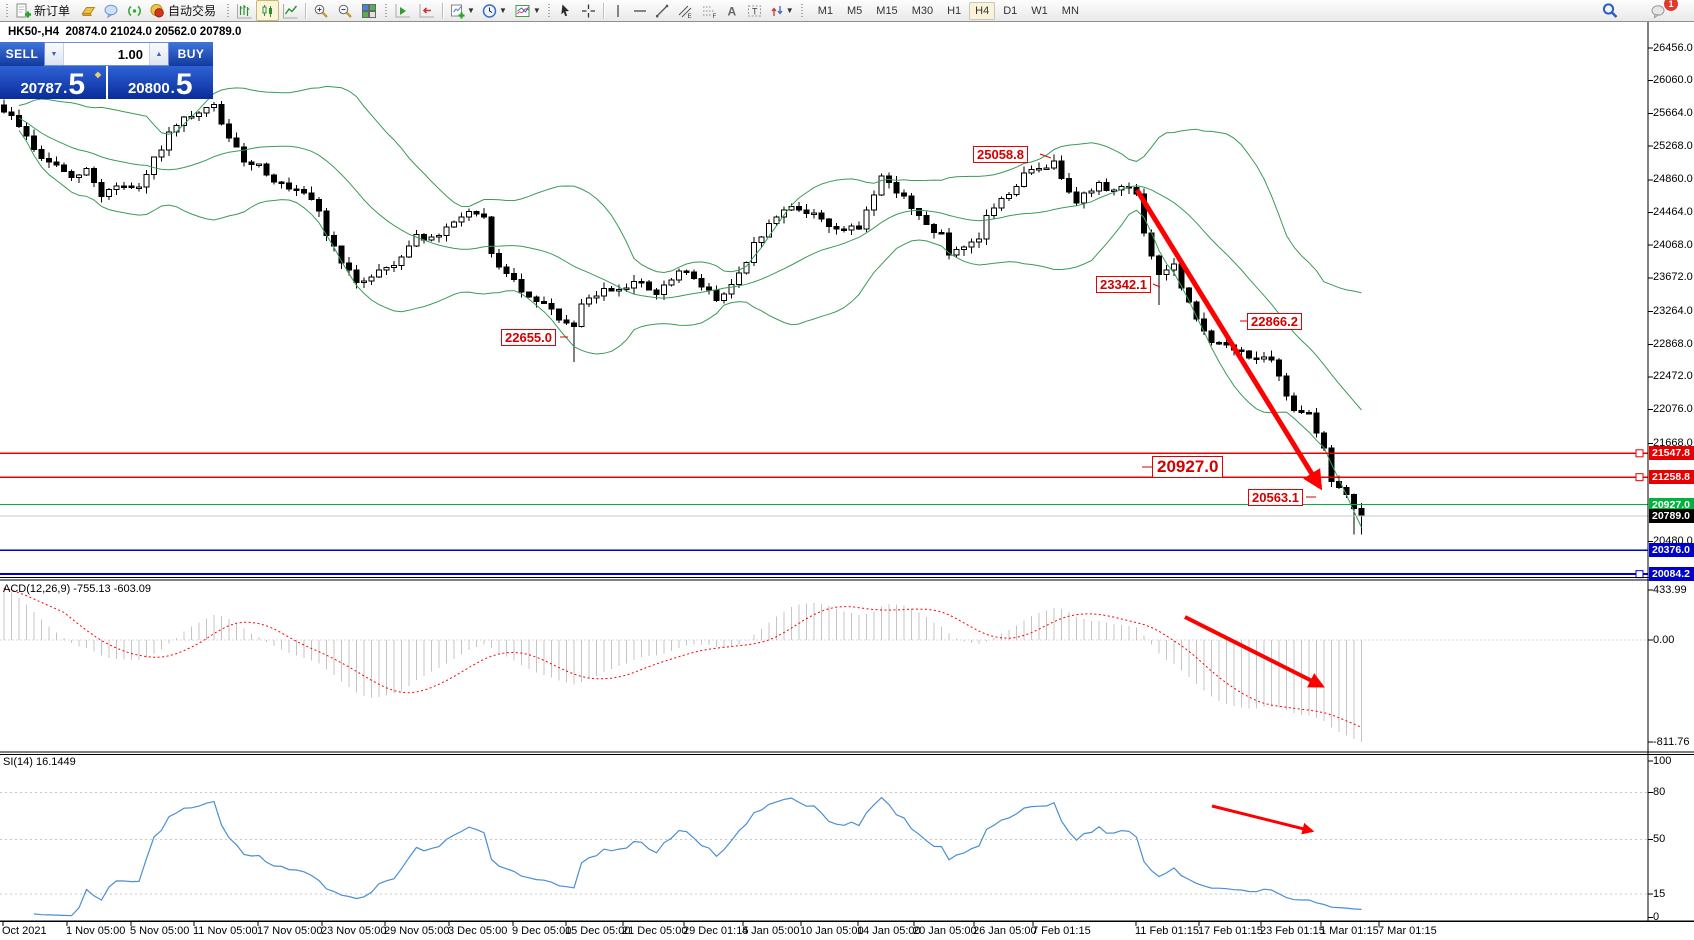  I want to click on sell-price-main: 20787, so click(41, 88).